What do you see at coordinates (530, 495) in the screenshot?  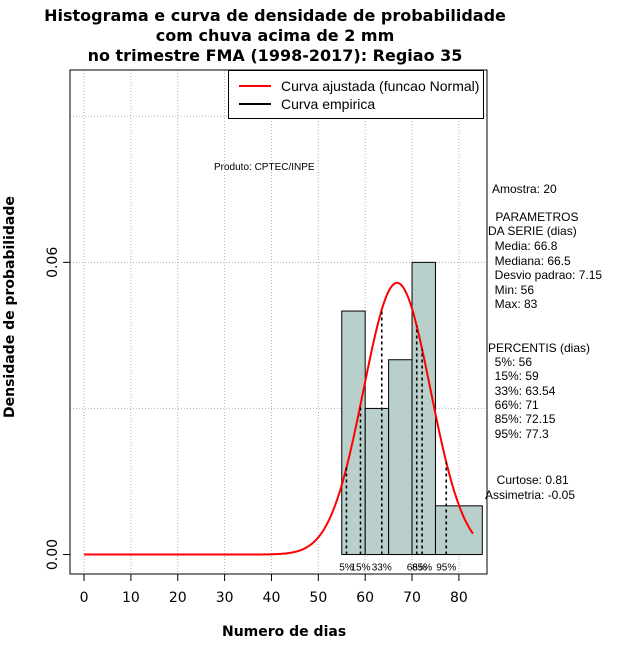 I see `assimetria-text: Assimetria: -0.05` at bounding box center [530, 495].